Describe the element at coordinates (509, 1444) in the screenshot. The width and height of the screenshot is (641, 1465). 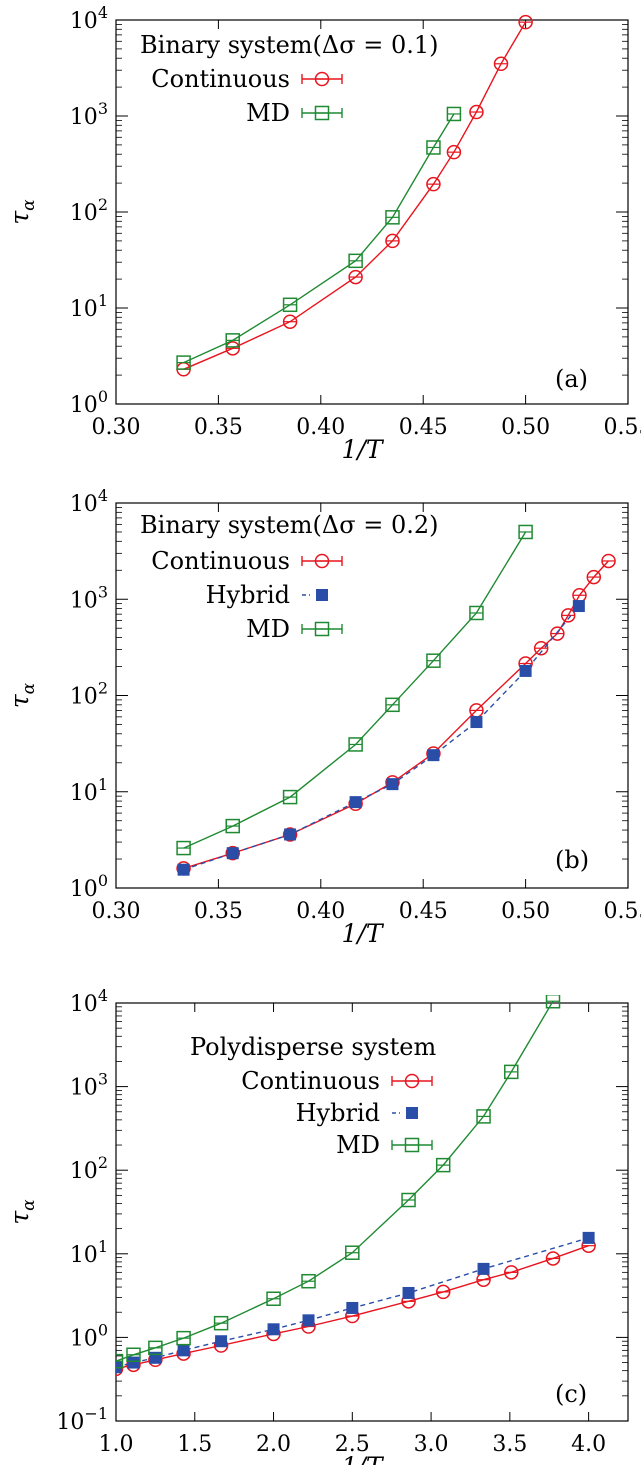
I see `x-tick-label: 3.5` at that location.